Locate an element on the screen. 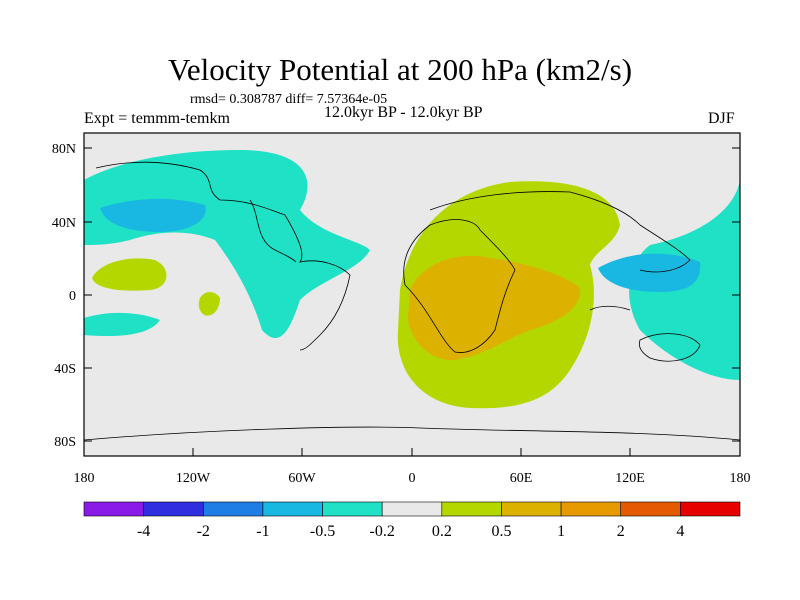  colorbar-label: -0.2 is located at coordinates (382, 531).